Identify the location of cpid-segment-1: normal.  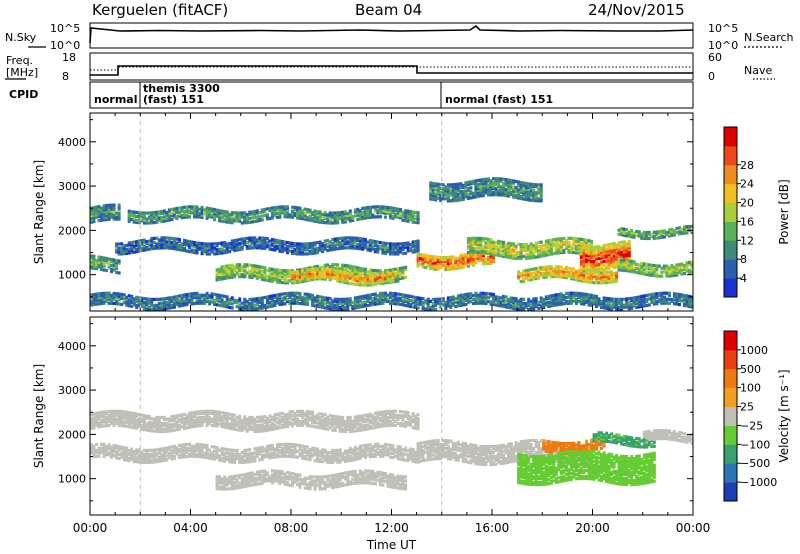
(116, 99).